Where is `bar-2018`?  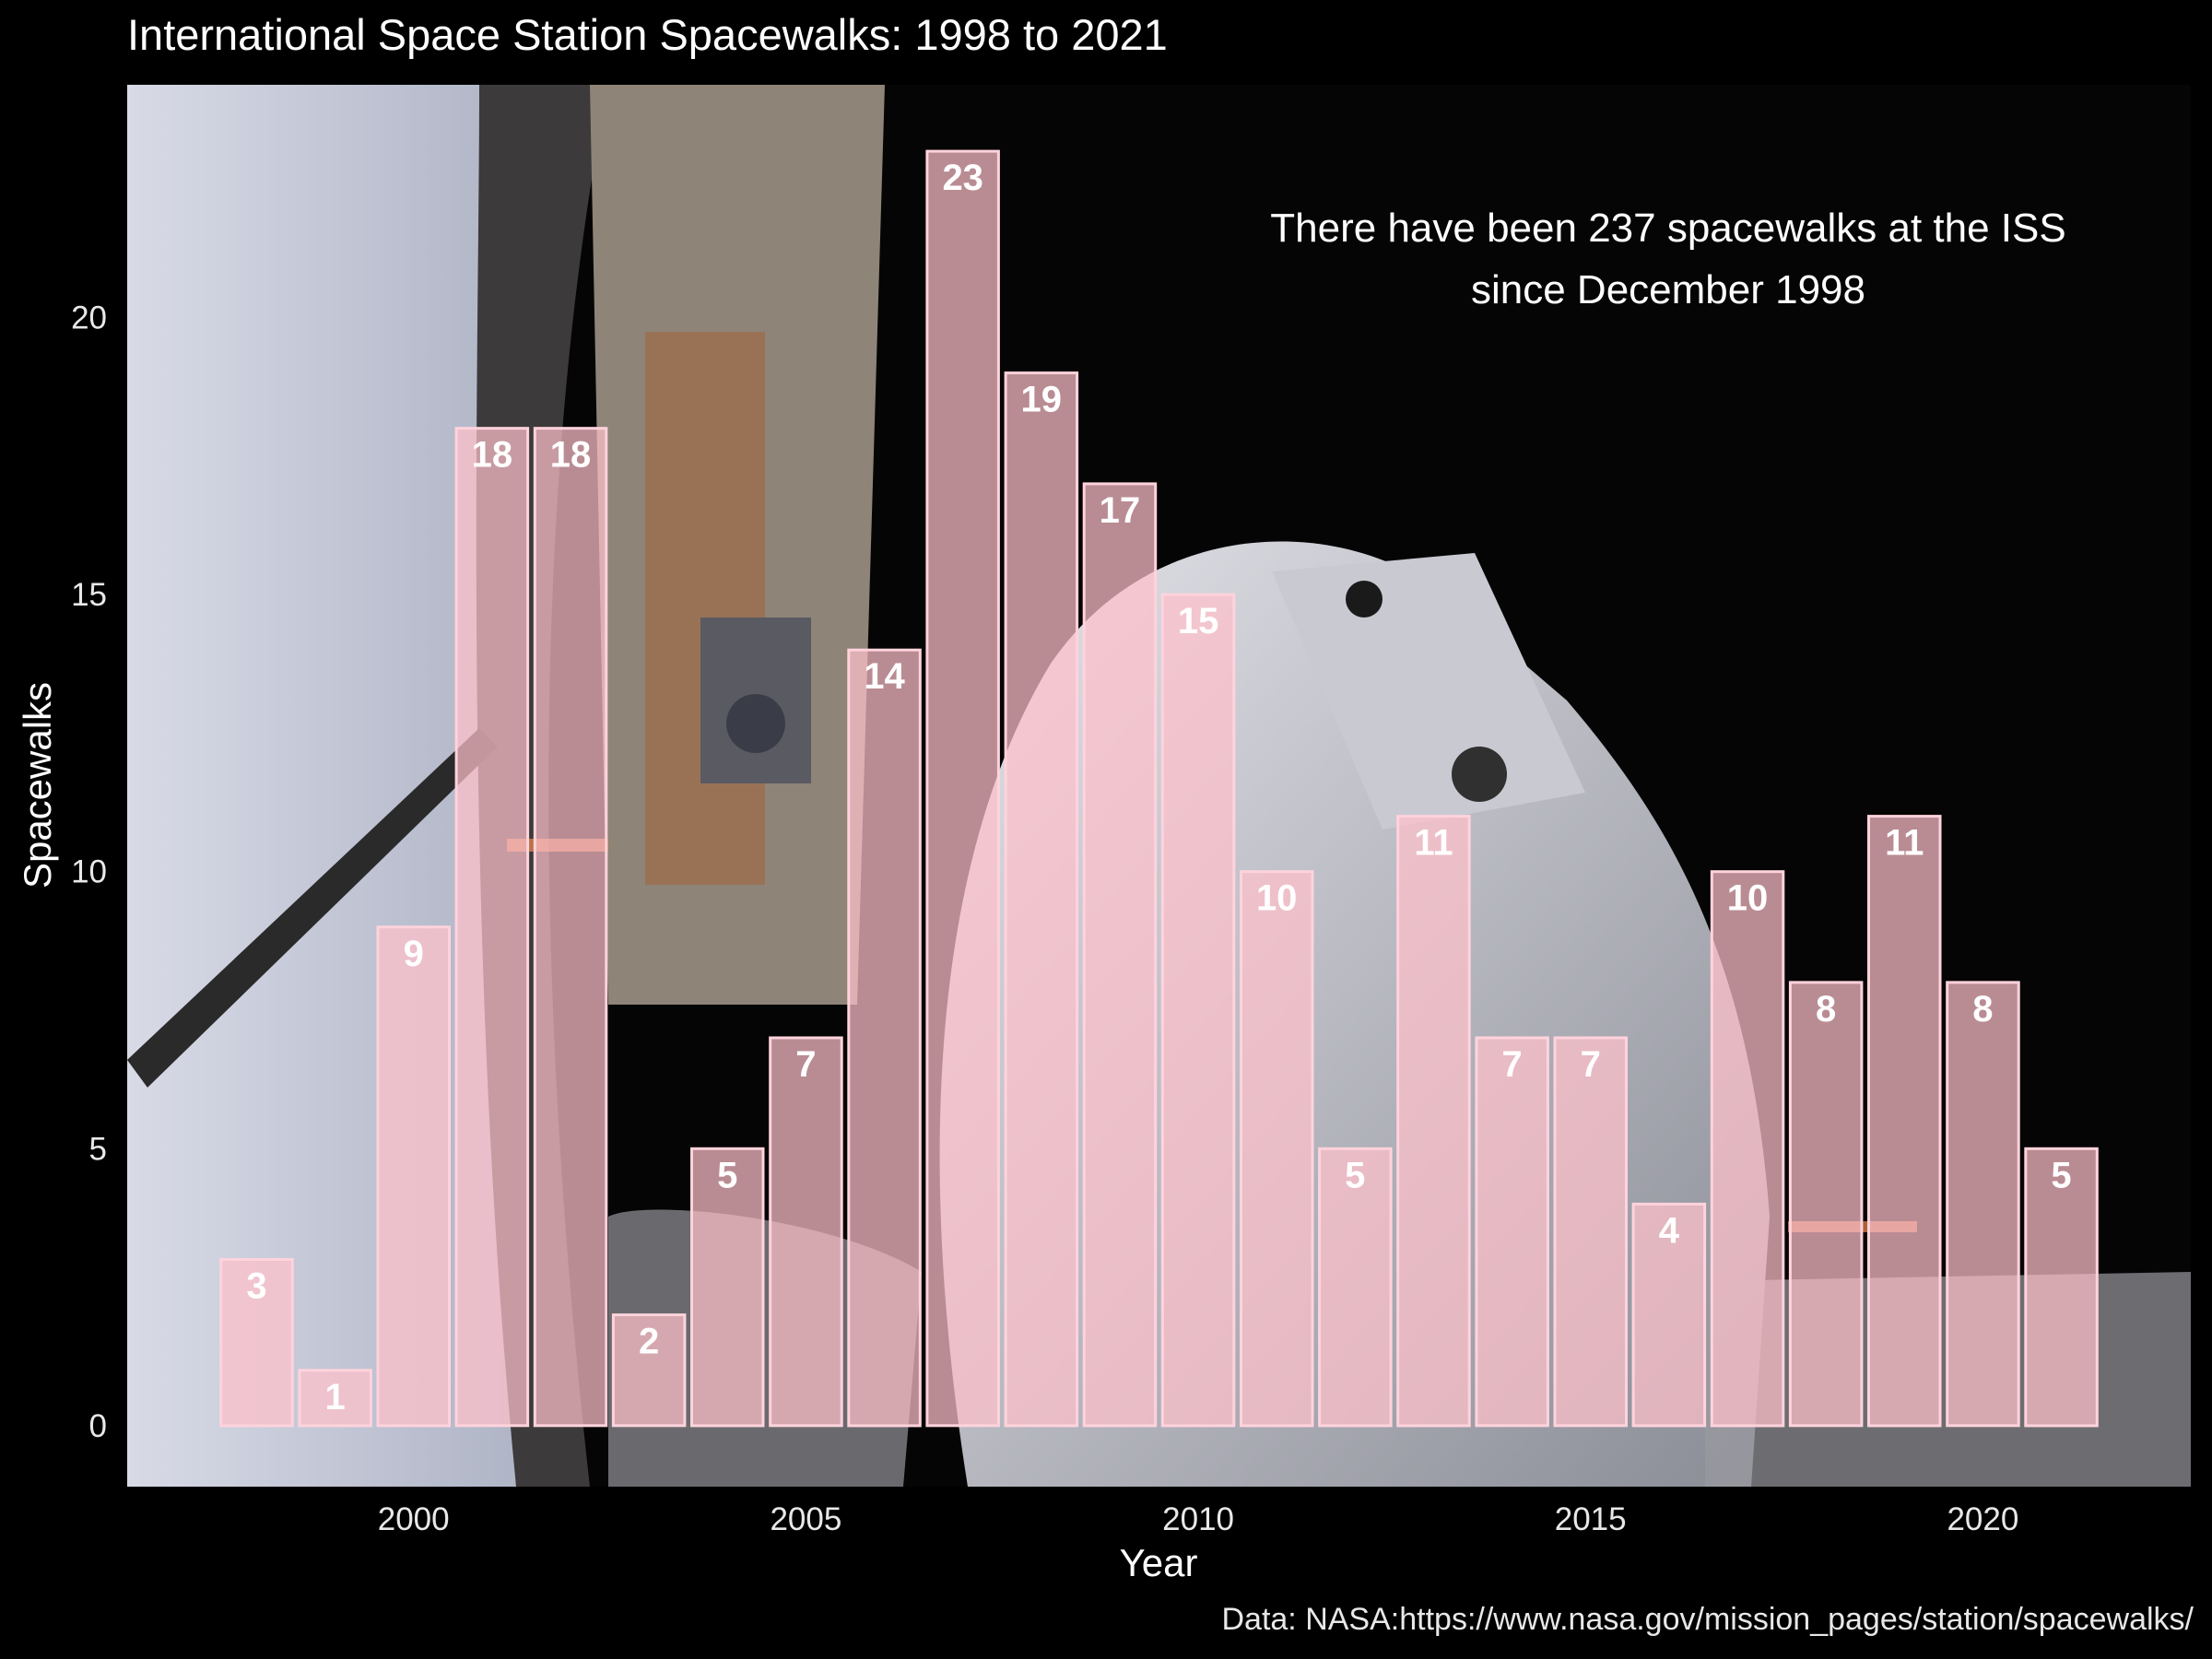
bar-2018 is located at coordinates (1826, 1204).